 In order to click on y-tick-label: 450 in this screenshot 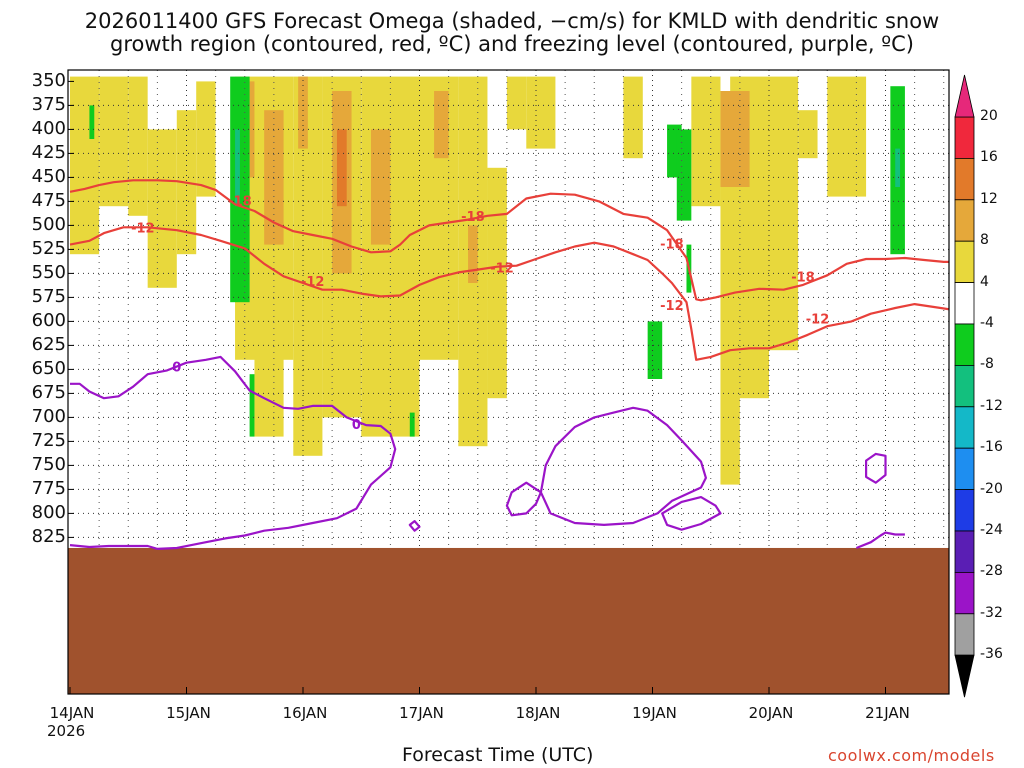, I will do `click(48, 177)`.